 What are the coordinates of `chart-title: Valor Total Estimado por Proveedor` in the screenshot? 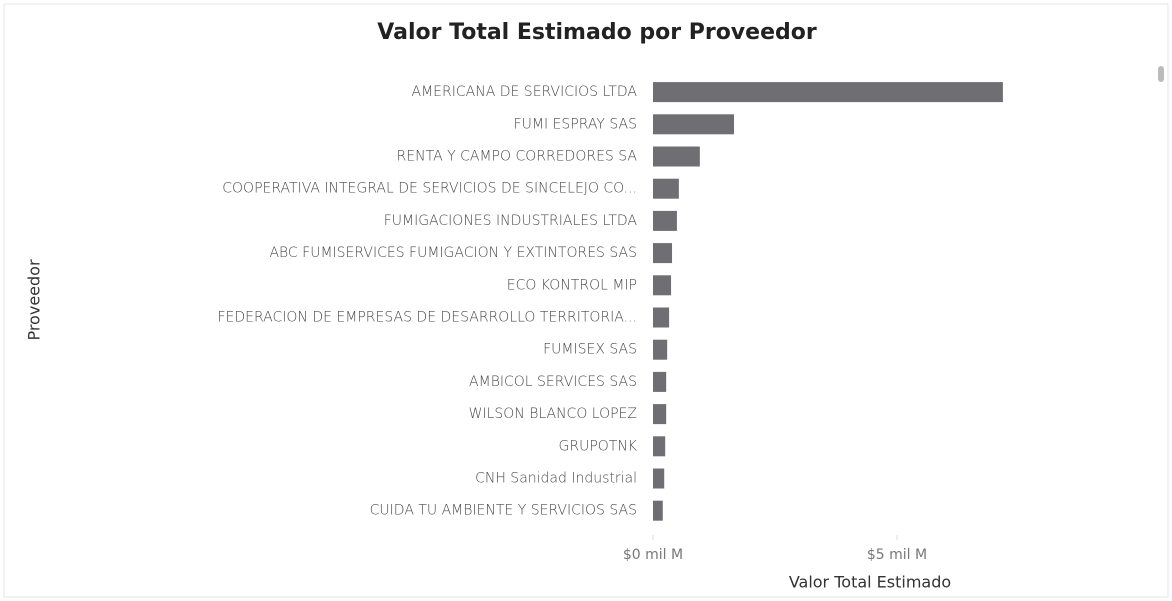 It's located at (597, 32).